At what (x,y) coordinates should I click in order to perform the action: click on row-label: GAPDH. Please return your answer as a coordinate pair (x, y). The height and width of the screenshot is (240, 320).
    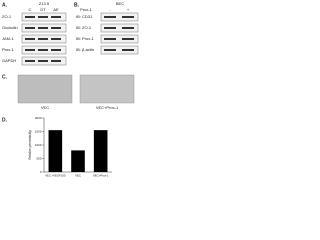
    Looking at the image, I should click on (9, 60).